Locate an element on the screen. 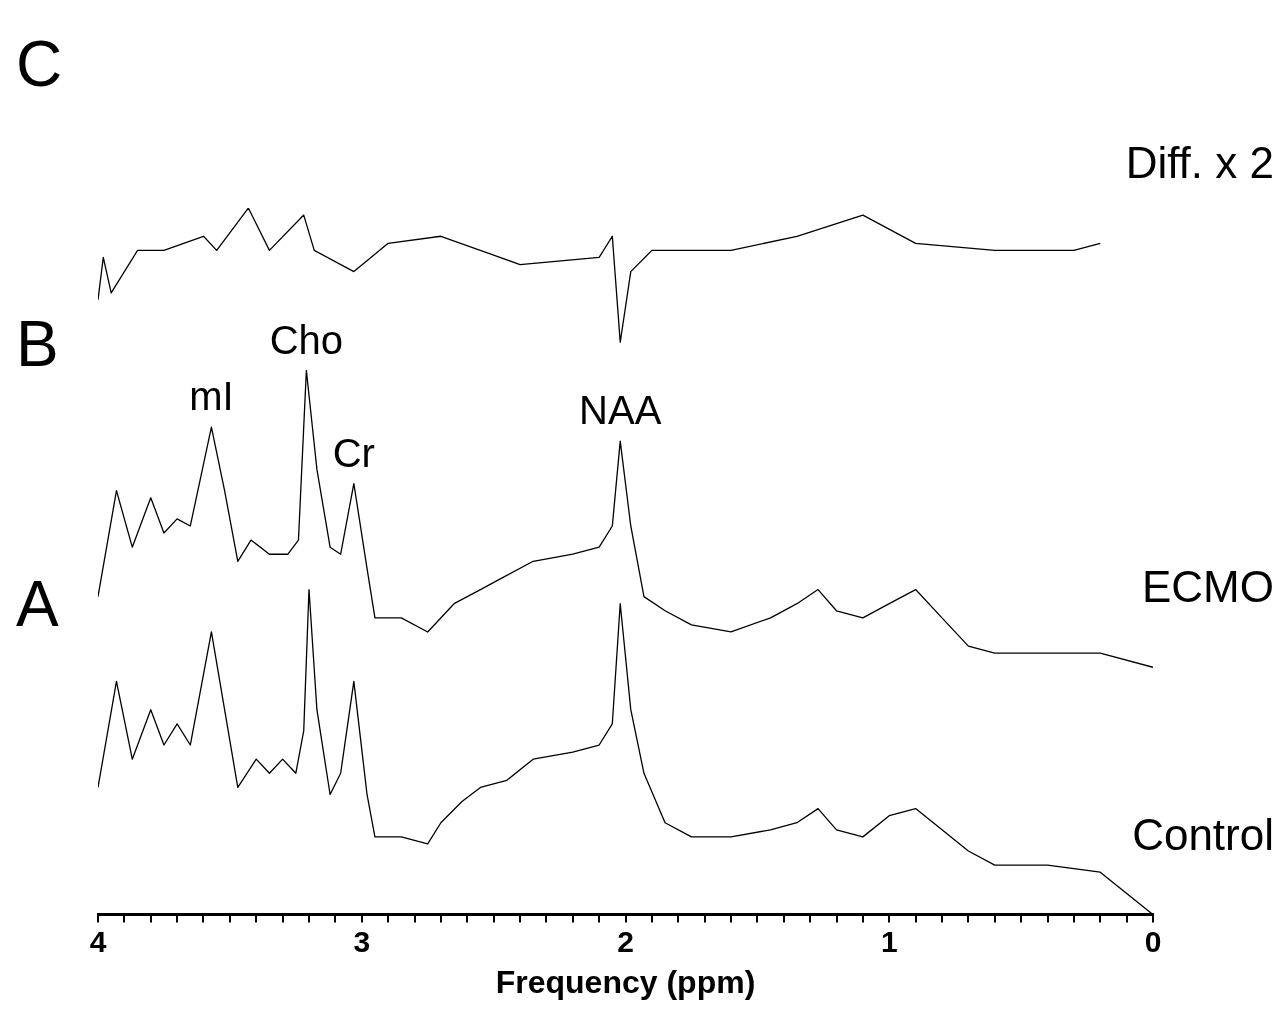 This screenshot has height=1019, width=1286. series-label: ECMO is located at coordinates (1208, 587).